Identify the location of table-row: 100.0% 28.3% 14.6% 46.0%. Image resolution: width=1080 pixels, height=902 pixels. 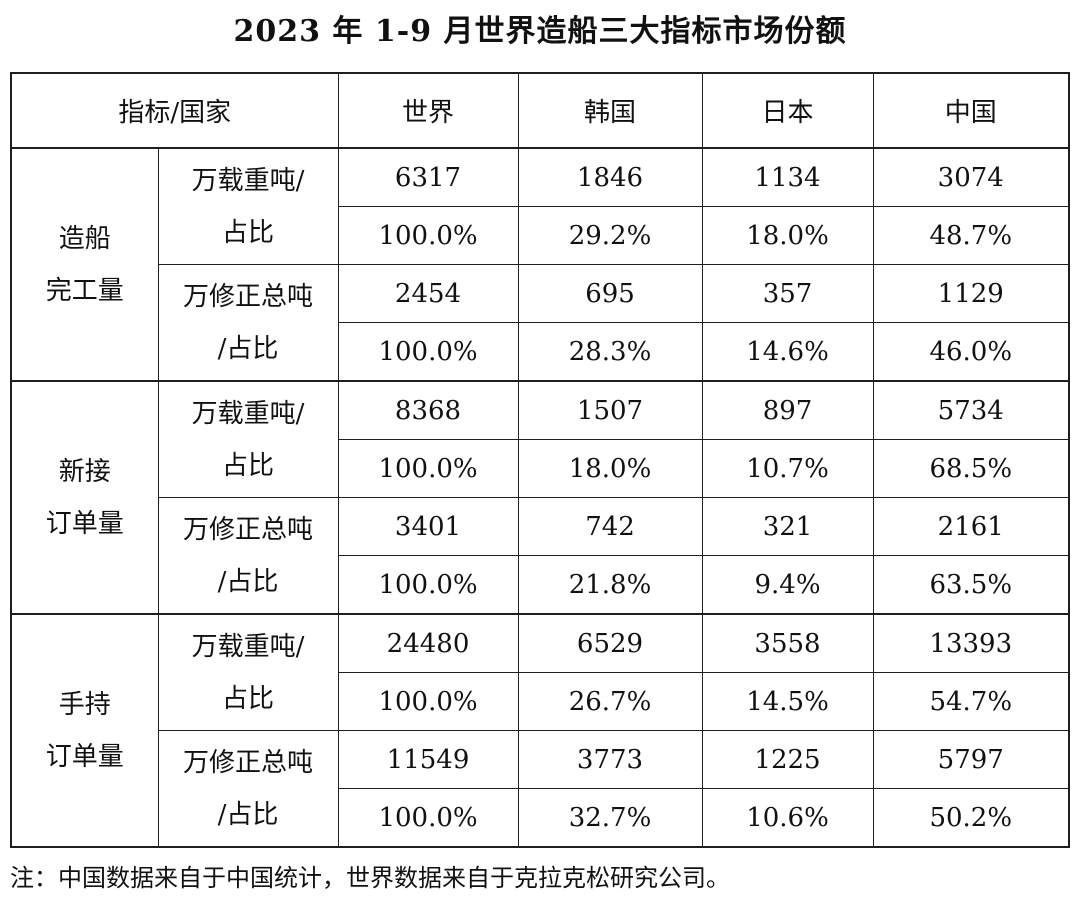
(540, 352).